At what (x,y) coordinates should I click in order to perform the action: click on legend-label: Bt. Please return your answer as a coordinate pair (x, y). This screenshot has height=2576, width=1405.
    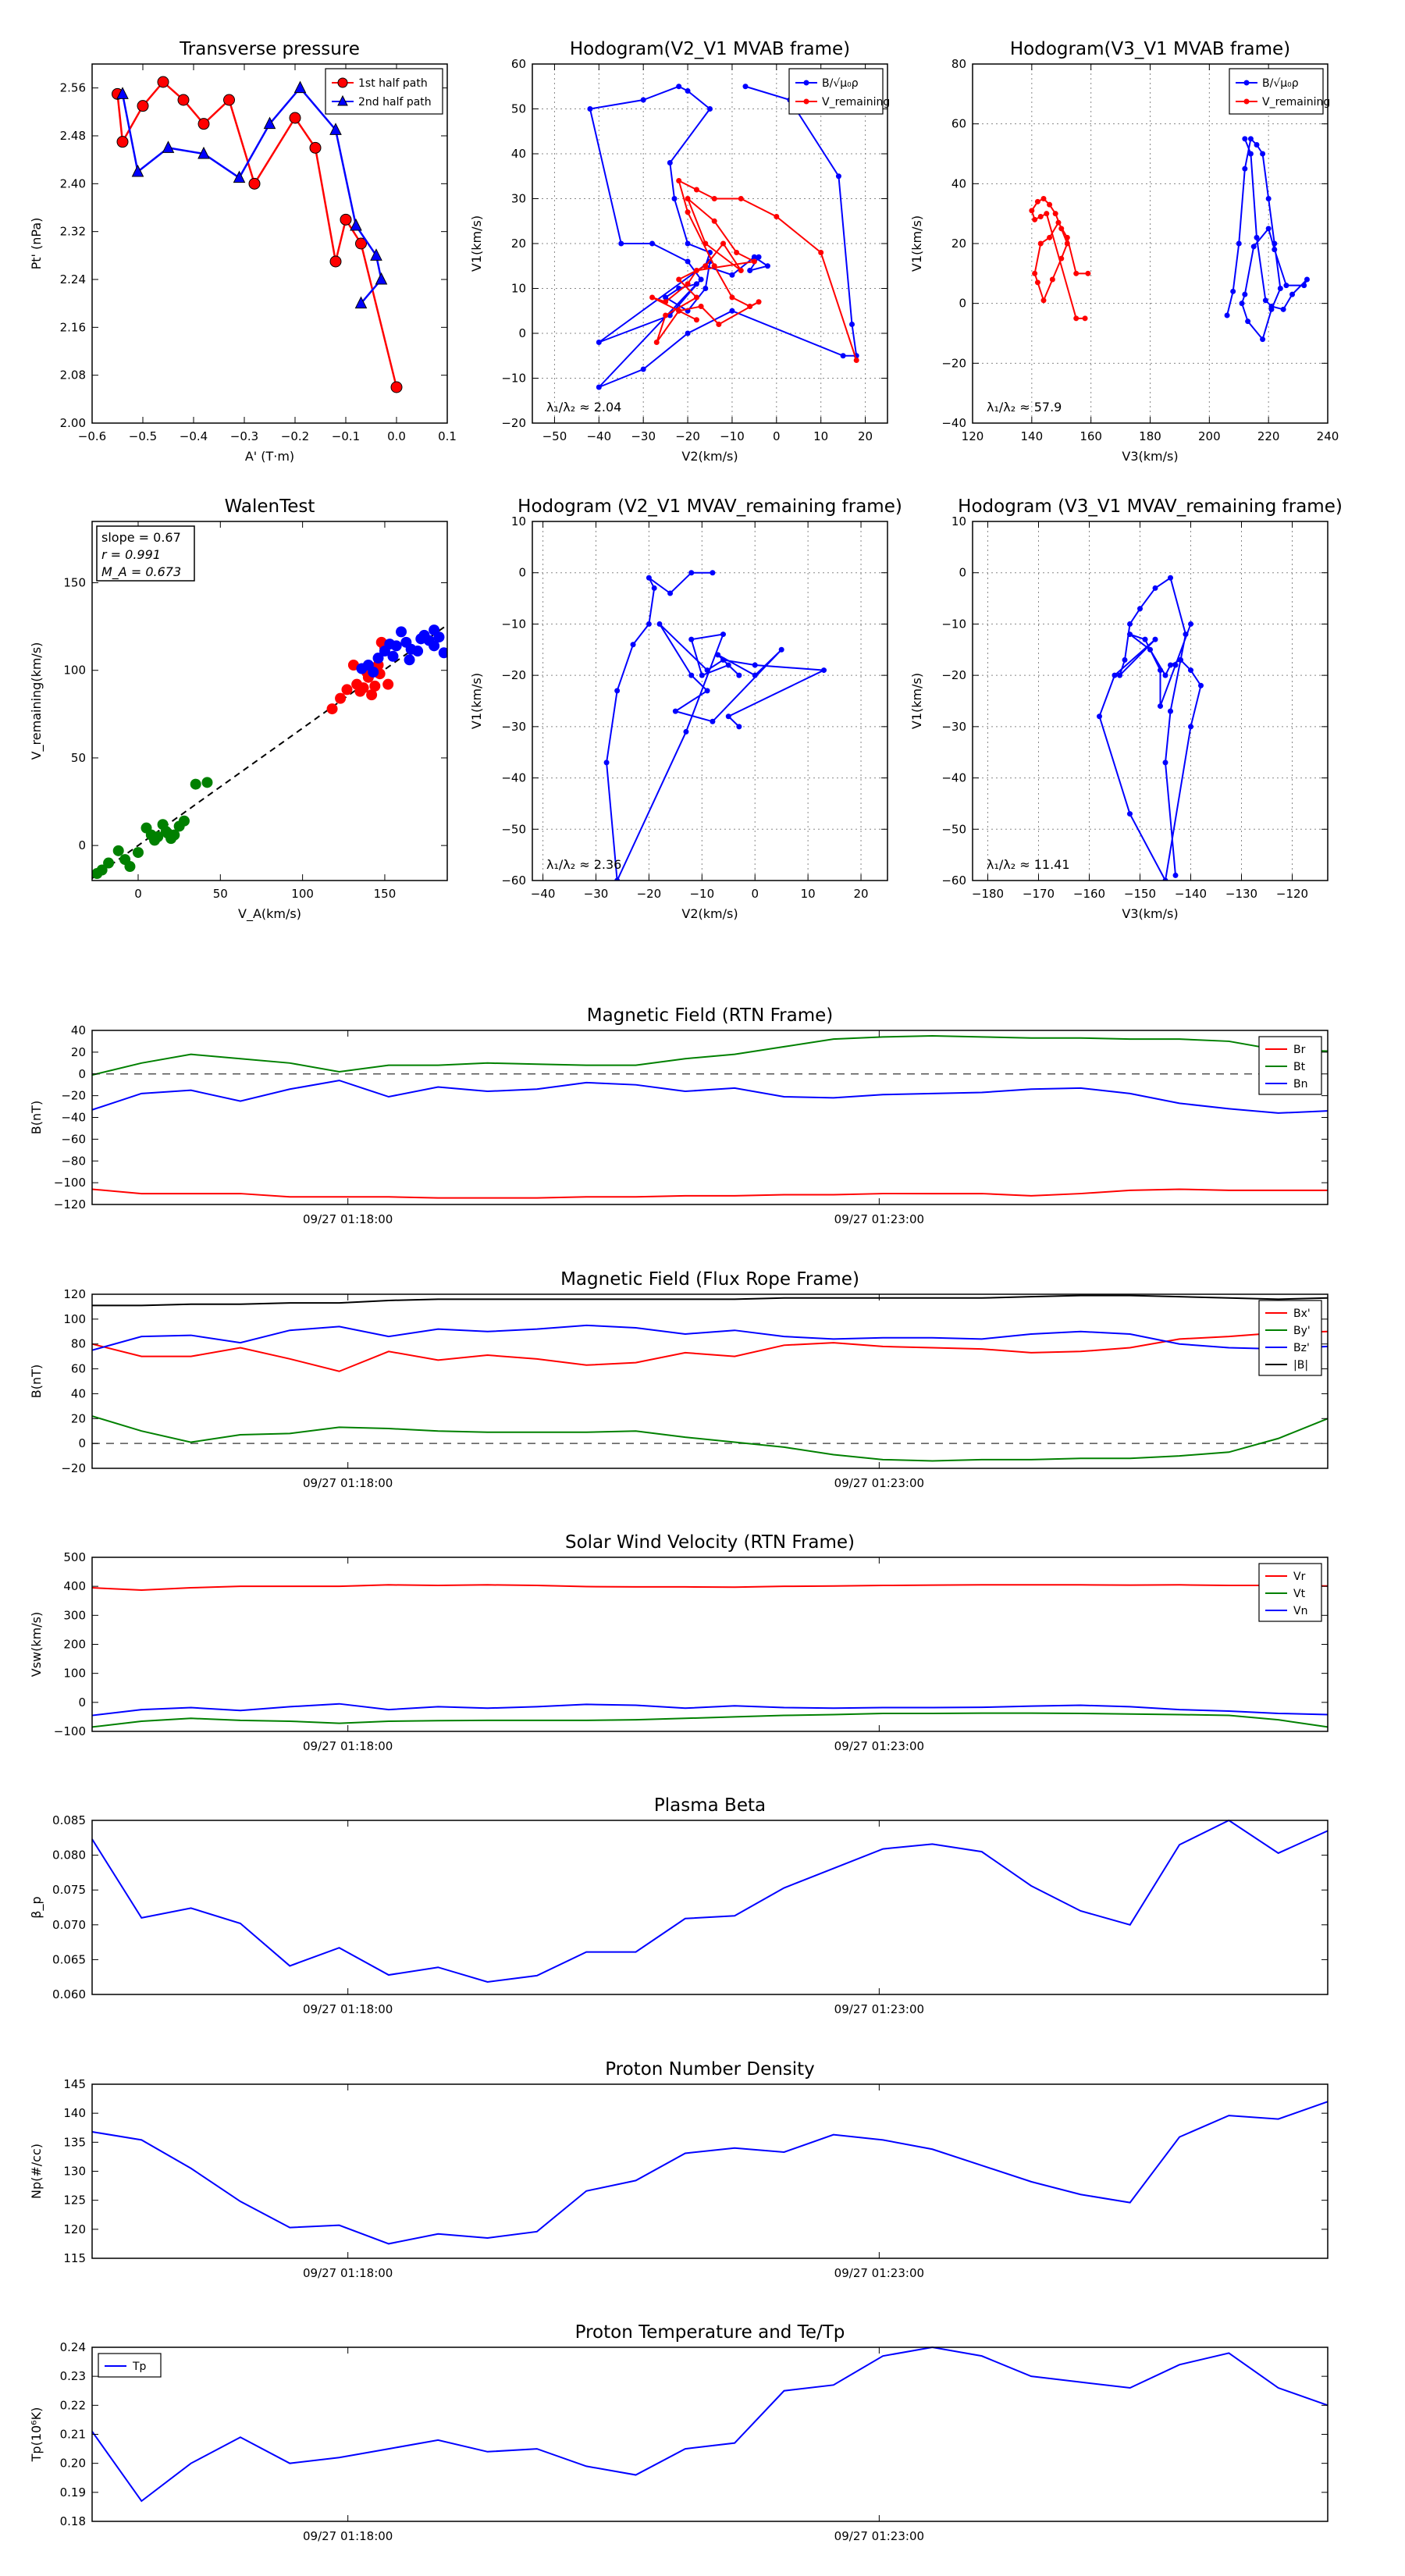
    Looking at the image, I should click on (1299, 1067).